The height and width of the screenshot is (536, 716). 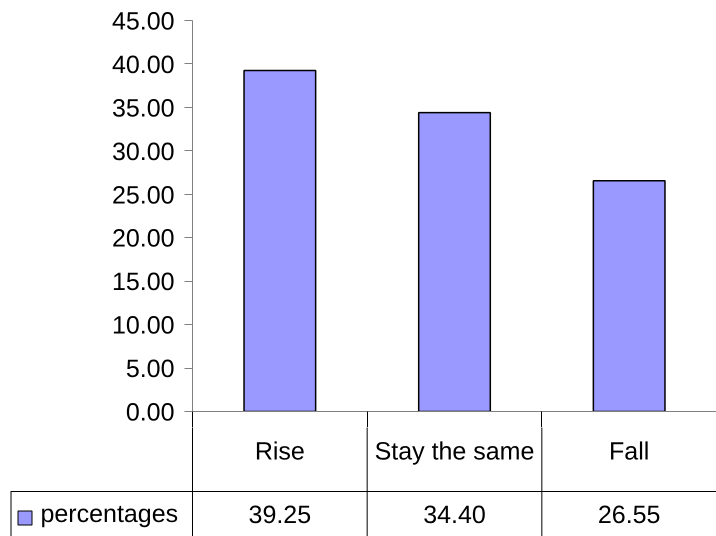 I want to click on x-tick-label: Rise, so click(x=279, y=452).